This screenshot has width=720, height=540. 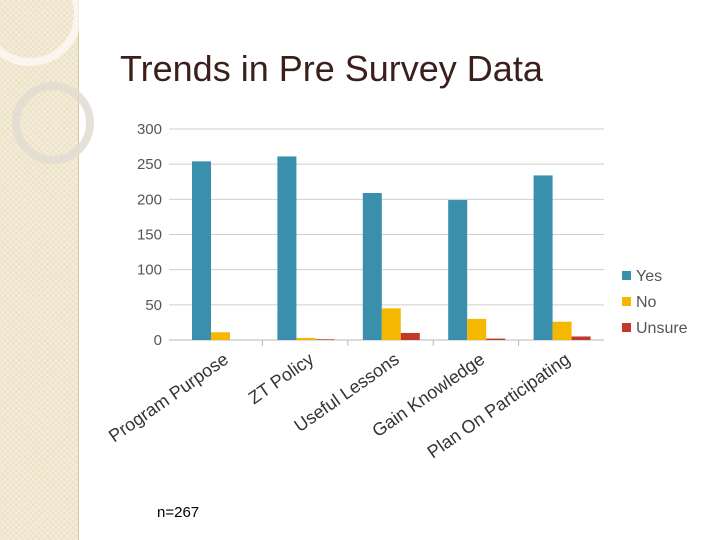 What do you see at coordinates (178, 512) in the screenshot?
I see `sample-size-note: n=267` at bounding box center [178, 512].